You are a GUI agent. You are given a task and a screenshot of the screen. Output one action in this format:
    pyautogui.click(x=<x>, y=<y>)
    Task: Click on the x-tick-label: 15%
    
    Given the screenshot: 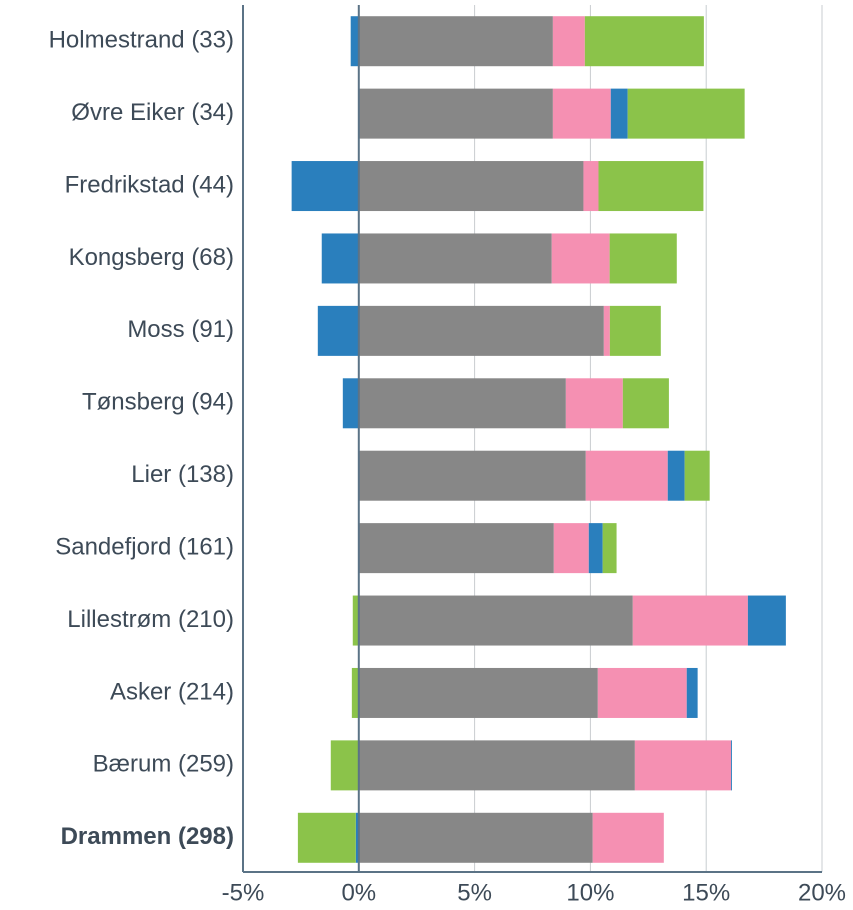 What is the action you would take?
    pyautogui.click(x=706, y=892)
    